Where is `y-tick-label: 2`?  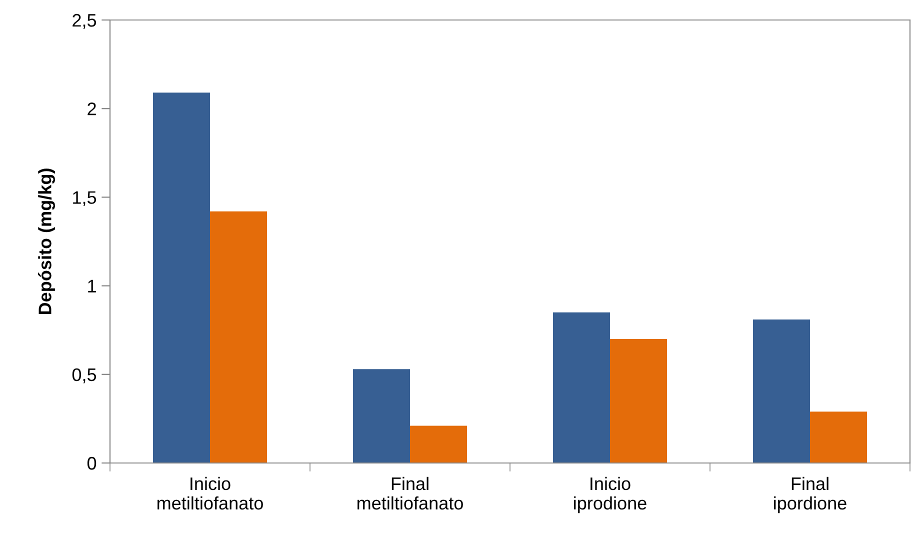 y-tick-label: 2 is located at coordinates (92, 109).